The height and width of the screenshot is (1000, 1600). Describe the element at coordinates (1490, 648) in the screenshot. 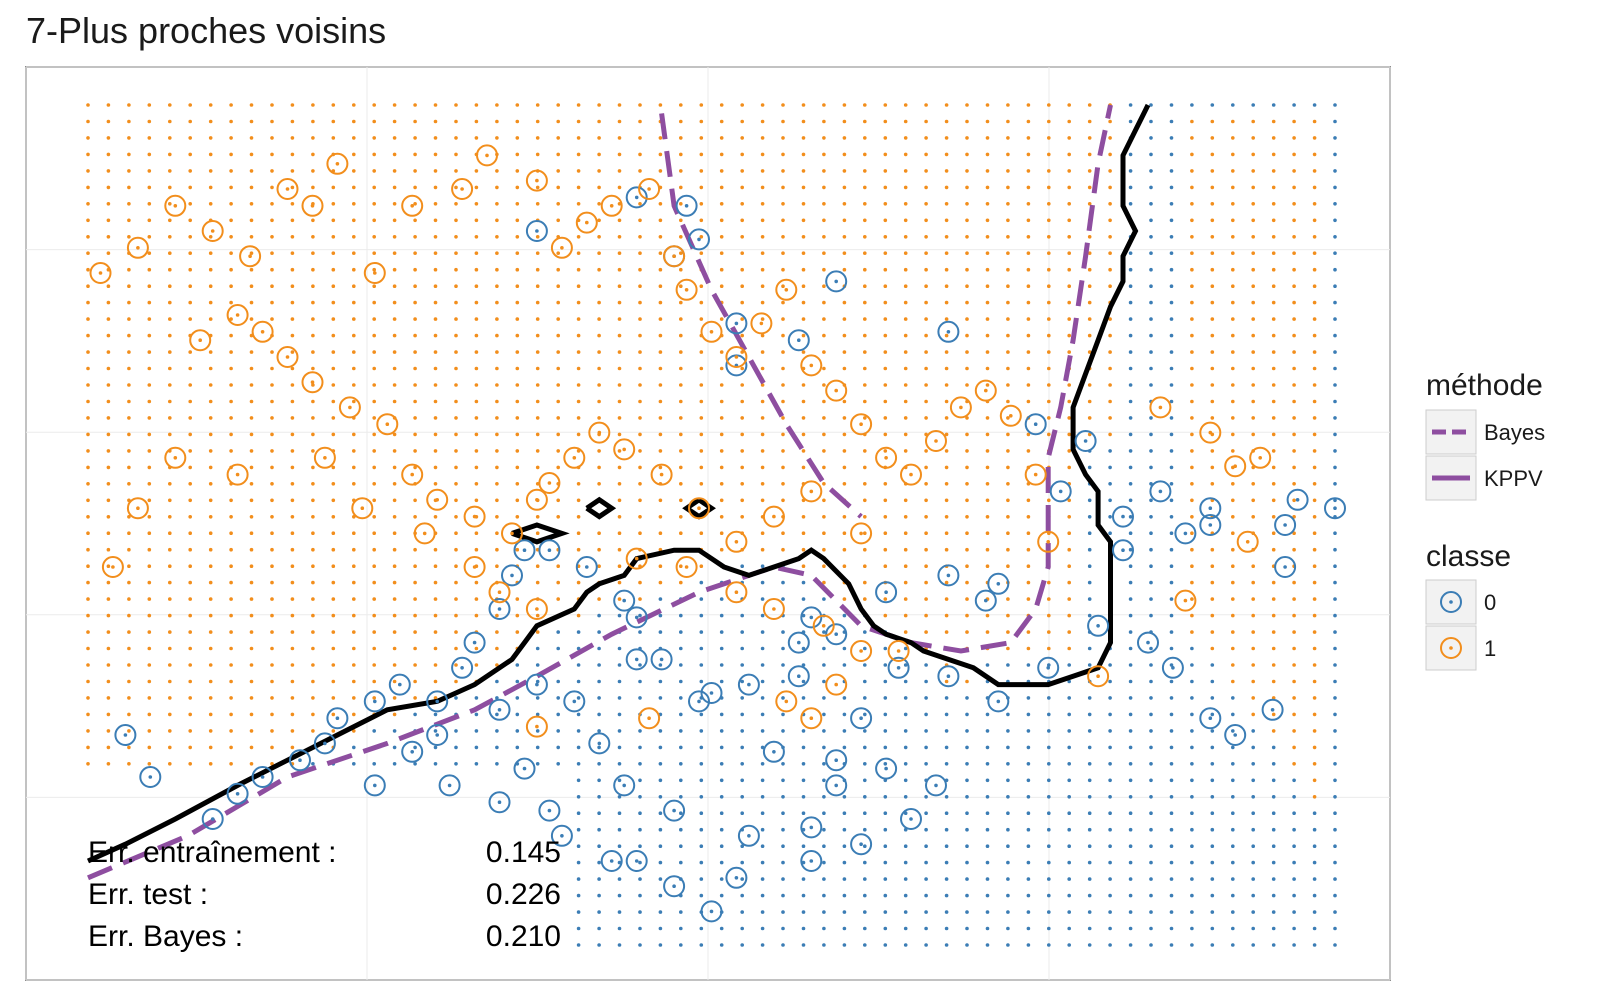

I see `legend-label-class1: 1` at that location.